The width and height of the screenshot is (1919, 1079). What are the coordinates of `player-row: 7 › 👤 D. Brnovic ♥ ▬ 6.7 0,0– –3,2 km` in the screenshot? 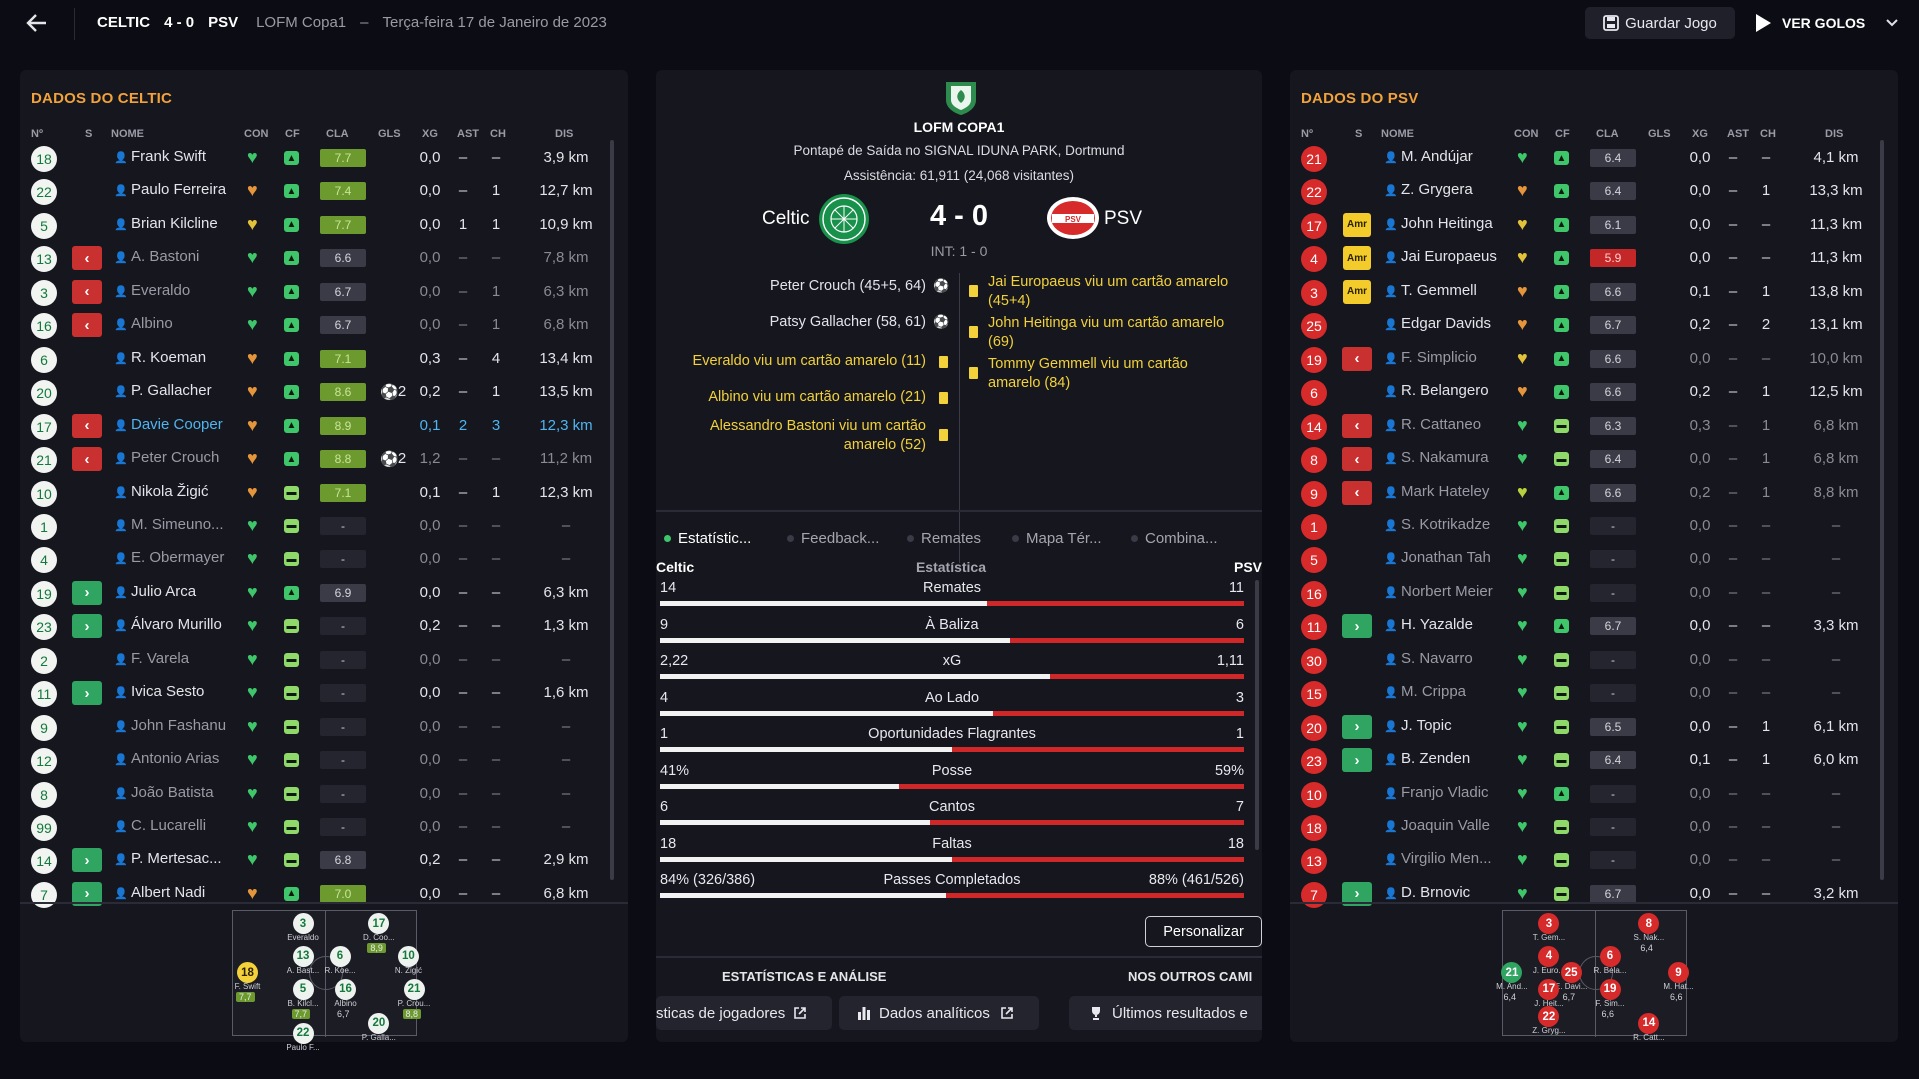 It's located at (1590, 893).